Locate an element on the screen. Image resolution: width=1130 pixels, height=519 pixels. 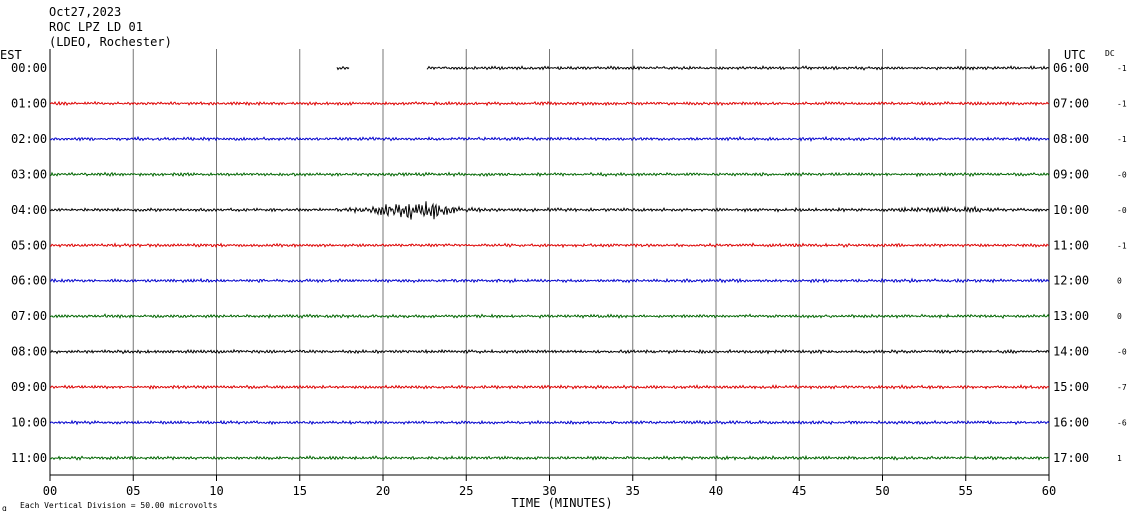
x-tick-label-20: 20 is located at coordinates (383, 491).